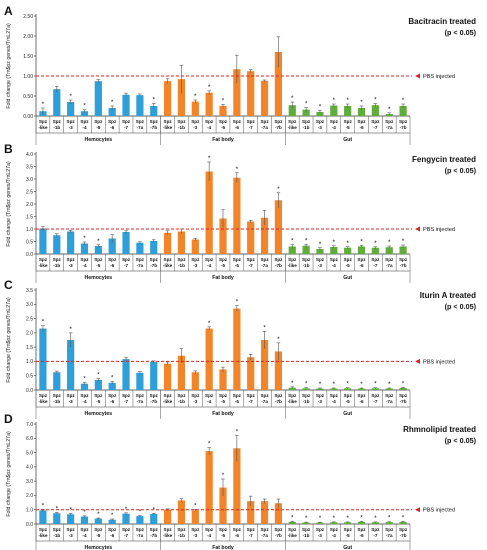  Describe the element at coordinates (57, 532) in the screenshot. I see `x-tick-label: Spz -1b` at that location.